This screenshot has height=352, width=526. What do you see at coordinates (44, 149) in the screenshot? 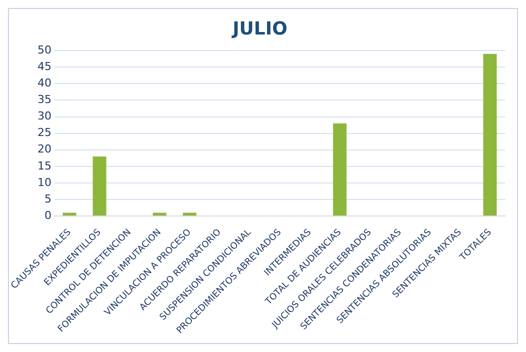
I see `y-tick-label: 20` at bounding box center [44, 149].